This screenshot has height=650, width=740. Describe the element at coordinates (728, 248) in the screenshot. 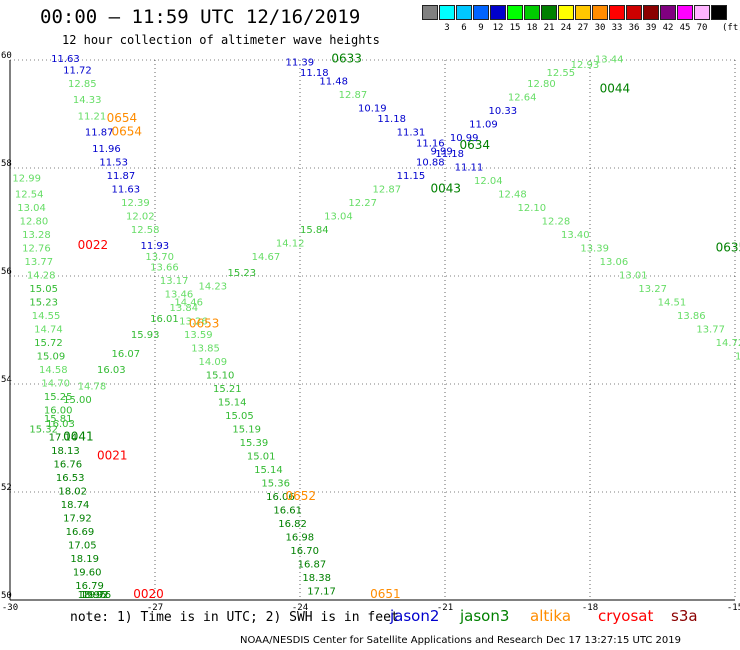

I see `time-stamp-label: 0635` at that location.